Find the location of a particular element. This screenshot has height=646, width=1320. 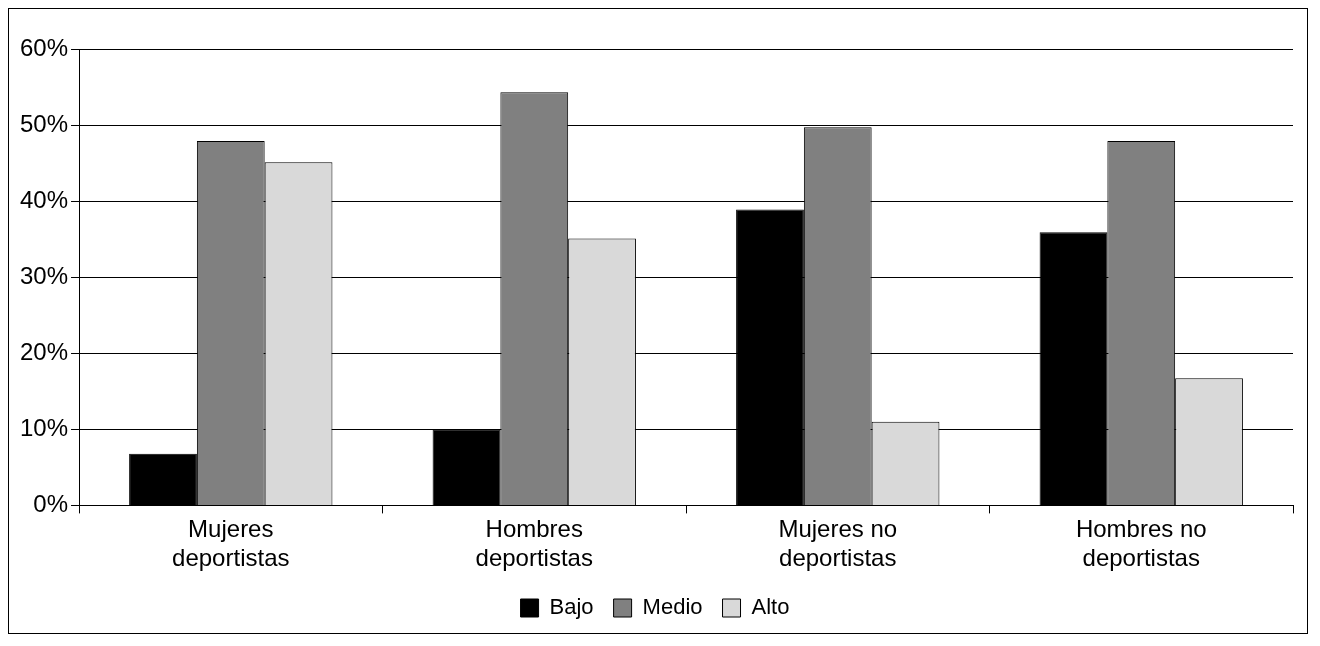

legend-label: Alto is located at coordinates (770, 607).